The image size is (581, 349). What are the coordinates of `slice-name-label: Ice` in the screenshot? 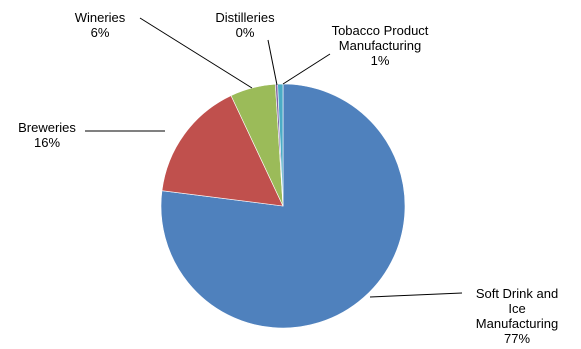 It's located at (516, 308).